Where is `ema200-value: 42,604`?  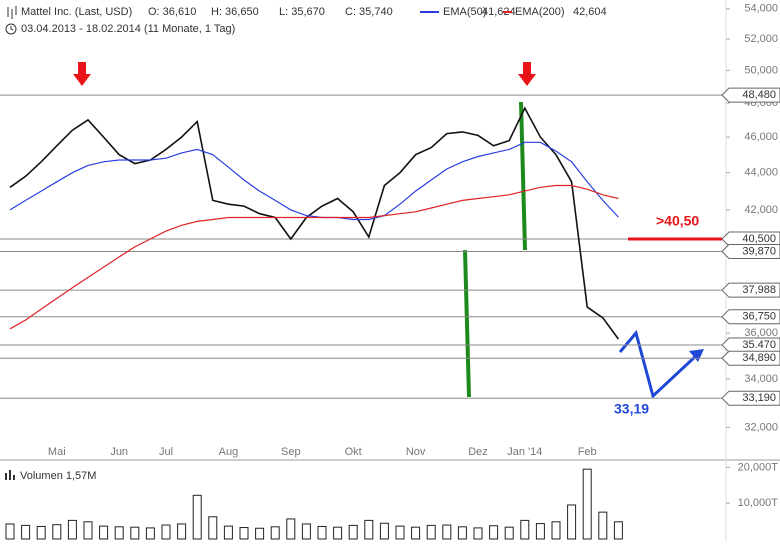
ema200-value: 42,604 is located at coordinates (590, 12).